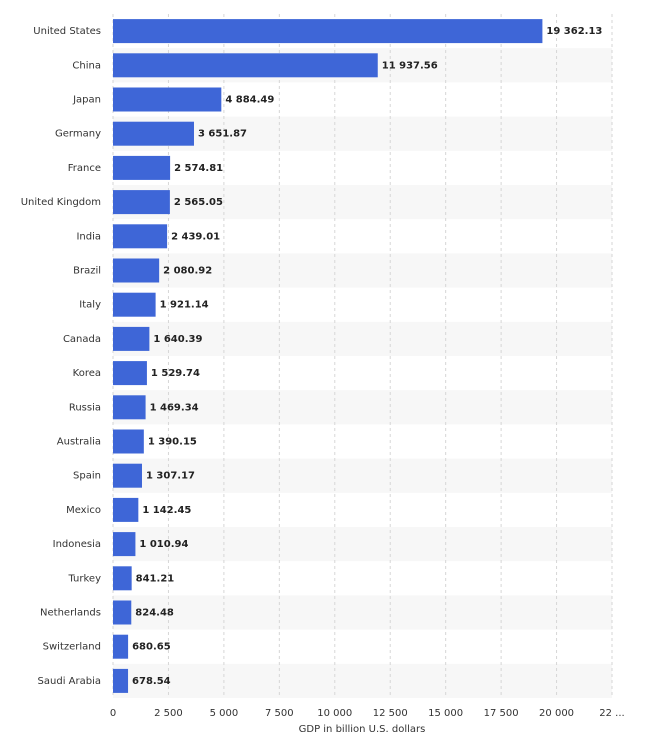  What do you see at coordinates (168, 713) in the screenshot?
I see `x-tick-label: 2 500` at bounding box center [168, 713].